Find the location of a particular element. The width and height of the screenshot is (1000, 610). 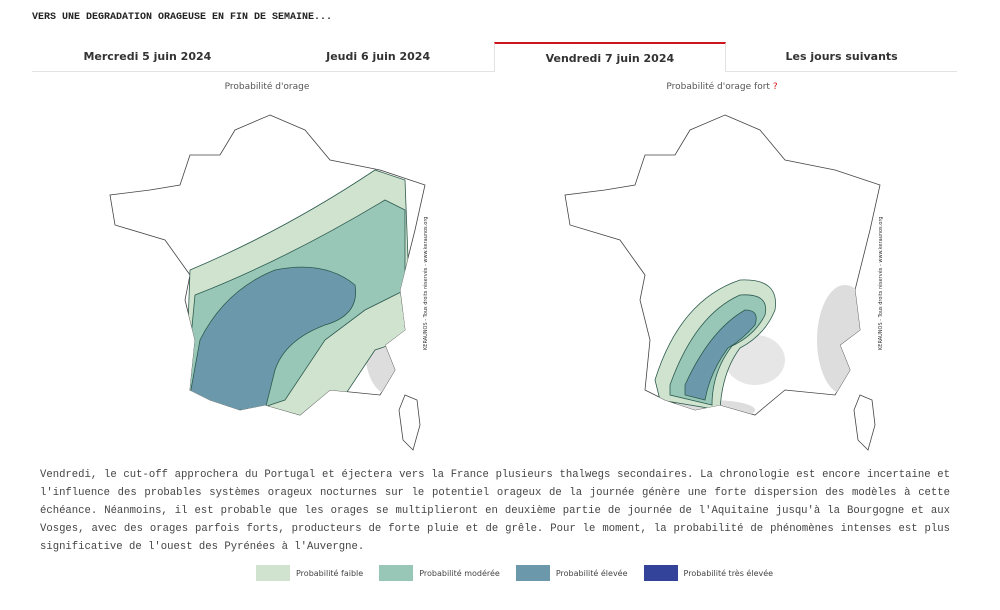

map-title: Probabilité d'orage fort ? is located at coordinates (722, 87).